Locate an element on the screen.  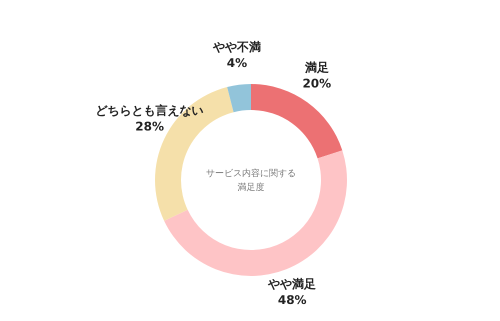
text: 満足度 is located at coordinates (251, 187).